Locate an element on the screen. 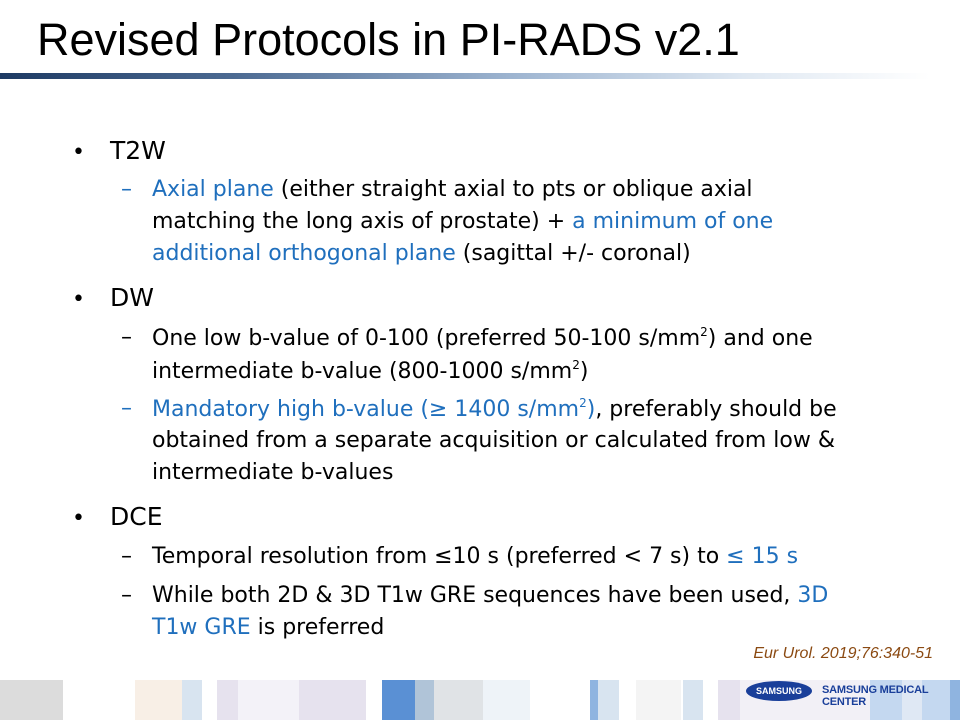 The image size is (960, 720). organization-name: SAMSUNG MEDICAL CENTER is located at coordinates (875, 696).